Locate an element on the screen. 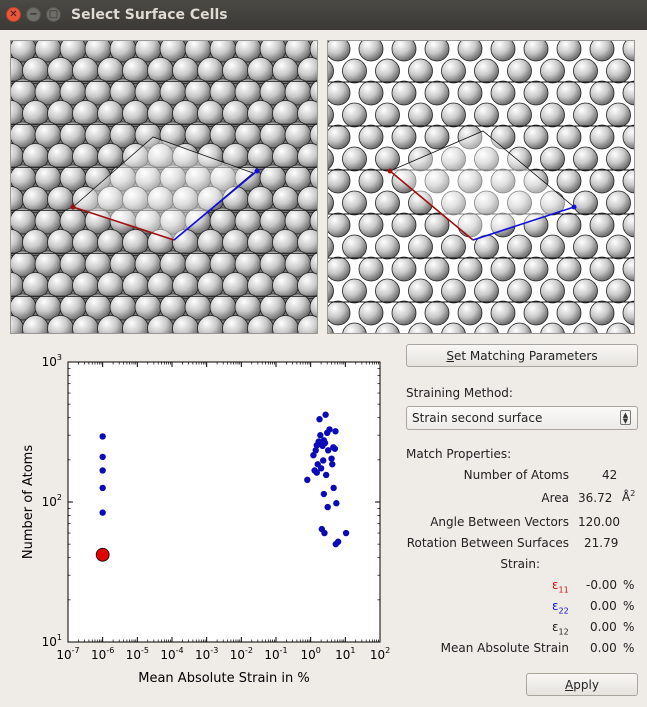 Image resolution: width=647 pixels, height=707 pixels. match-properties-heading: Match Properties: is located at coordinates (459, 454).